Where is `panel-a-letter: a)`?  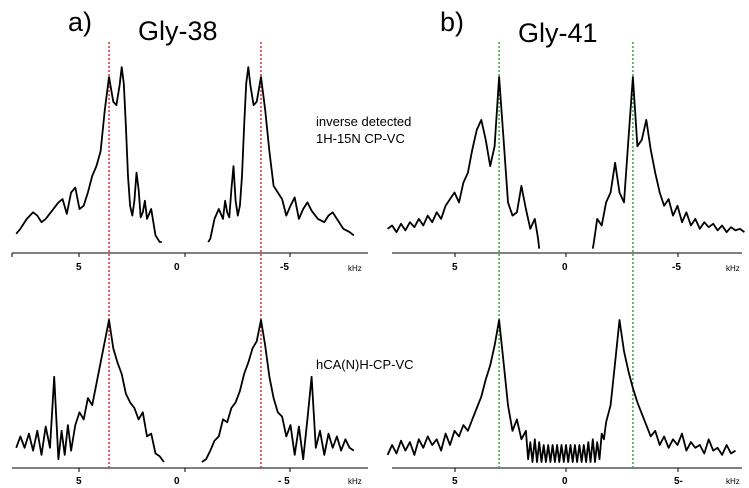
panel-a-letter: a) is located at coordinates (80, 22).